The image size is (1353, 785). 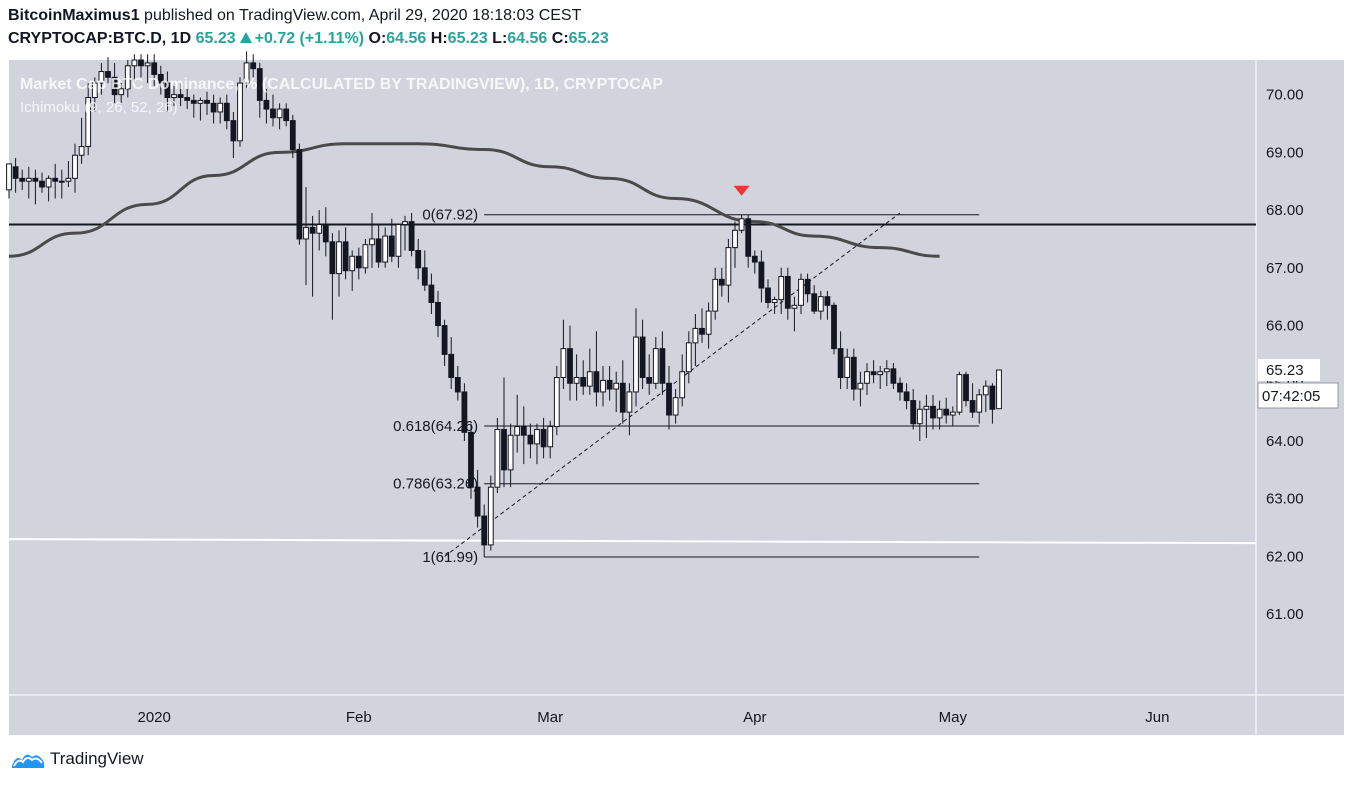 I want to click on fib-level-label: 0.618(64.26), so click(x=435, y=426).